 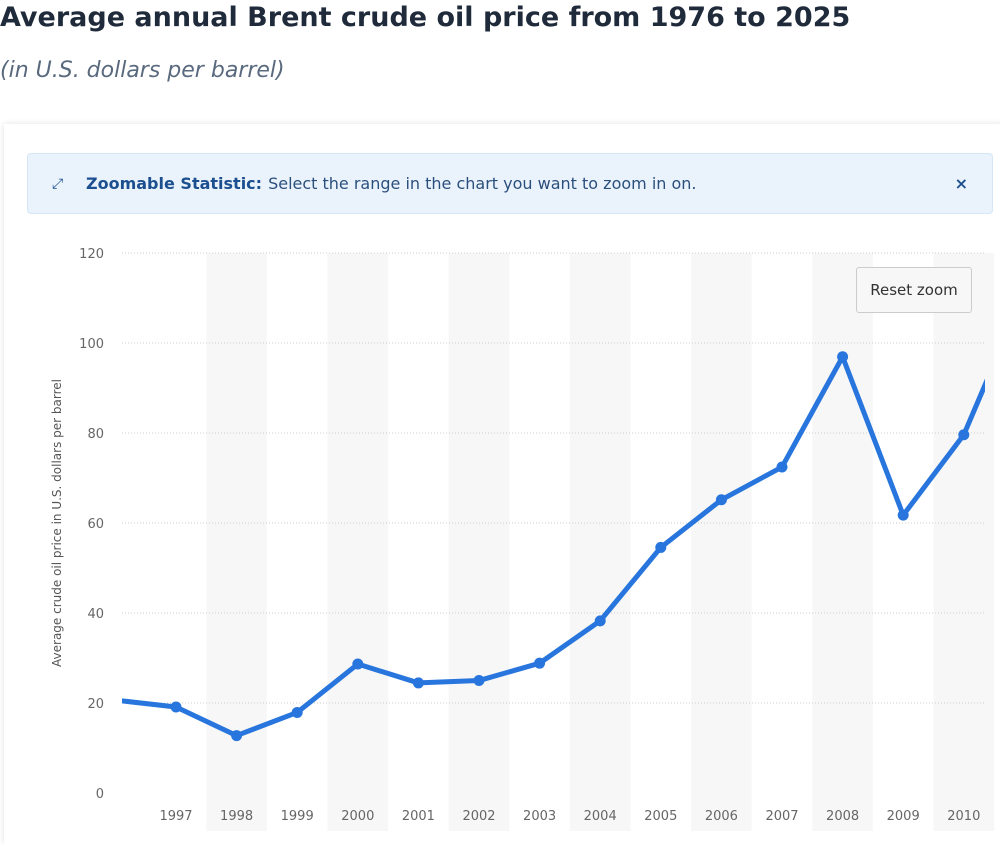 I want to click on data-point-2006, so click(x=721, y=500).